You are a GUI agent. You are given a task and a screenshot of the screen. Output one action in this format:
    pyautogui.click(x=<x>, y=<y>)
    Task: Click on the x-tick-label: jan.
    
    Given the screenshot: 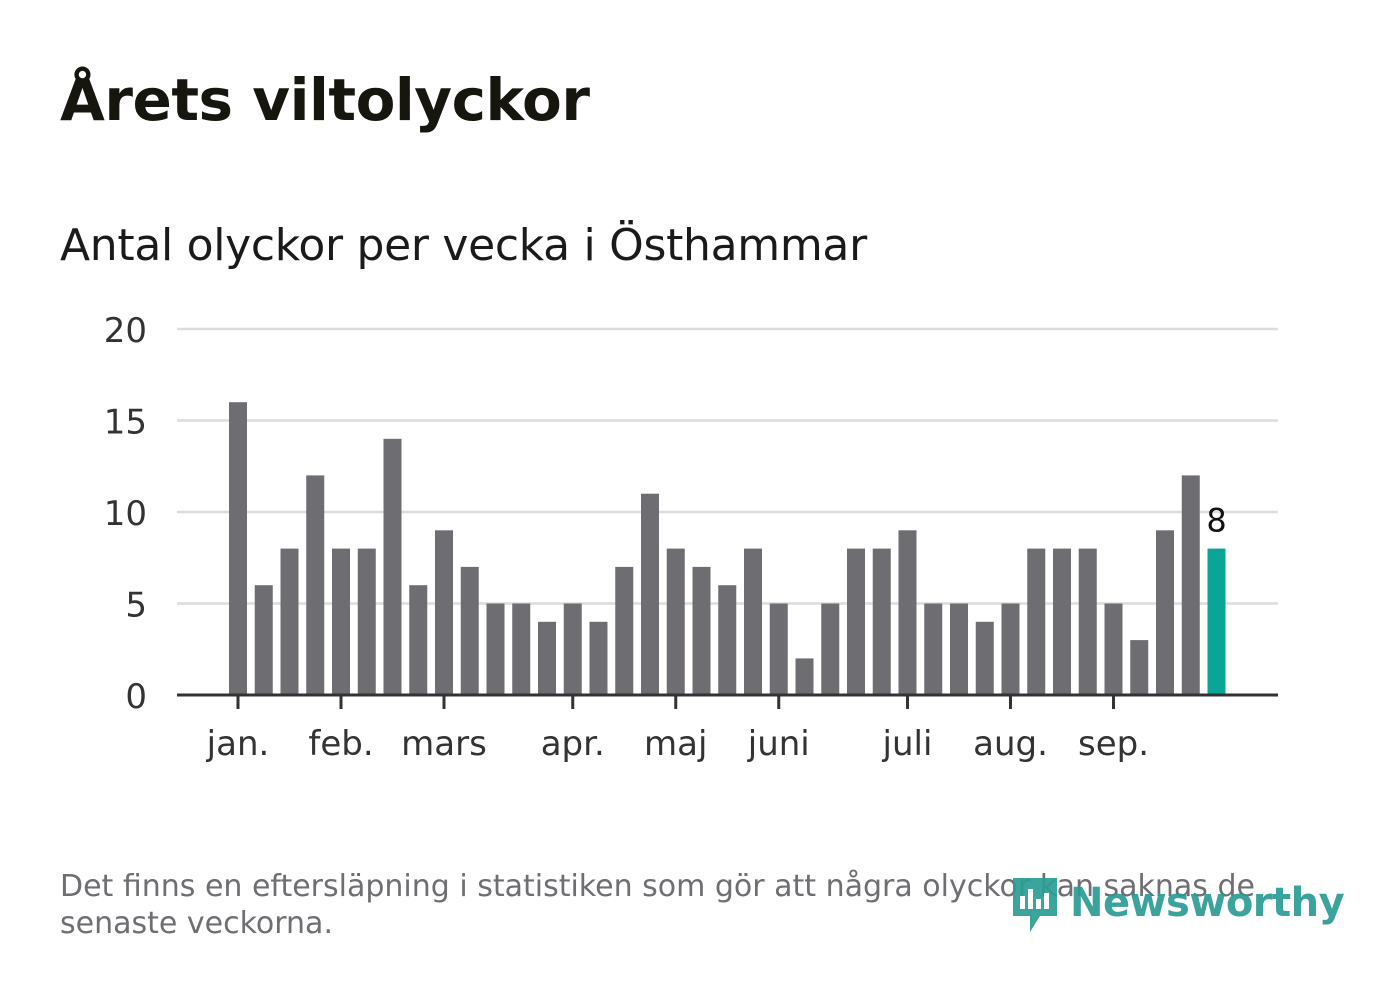 What is the action you would take?
    pyautogui.click(x=238, y=744)
    